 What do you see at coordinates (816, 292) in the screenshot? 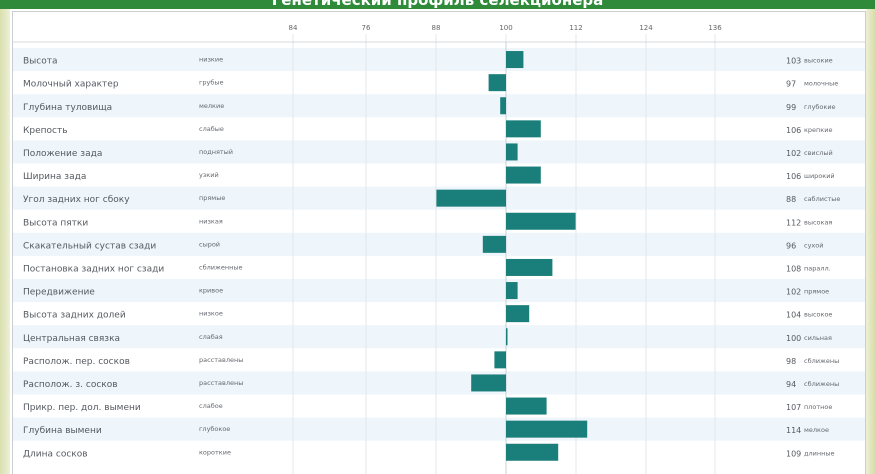
I see `trait-high-pole: прямое` at bounding box center [816, 292].